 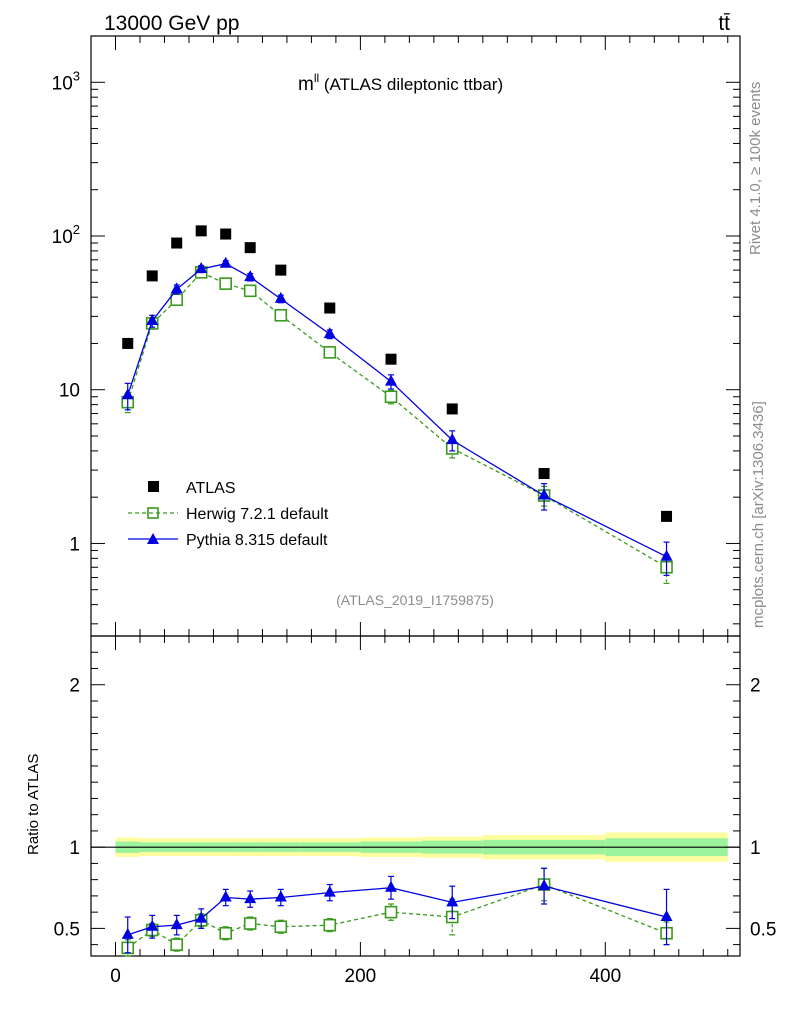 What do you see at coordinates (763, 929) in the screenshot?
I see `ratio-y-tick-label-right: 0.5` at bounding box center [763, 929].